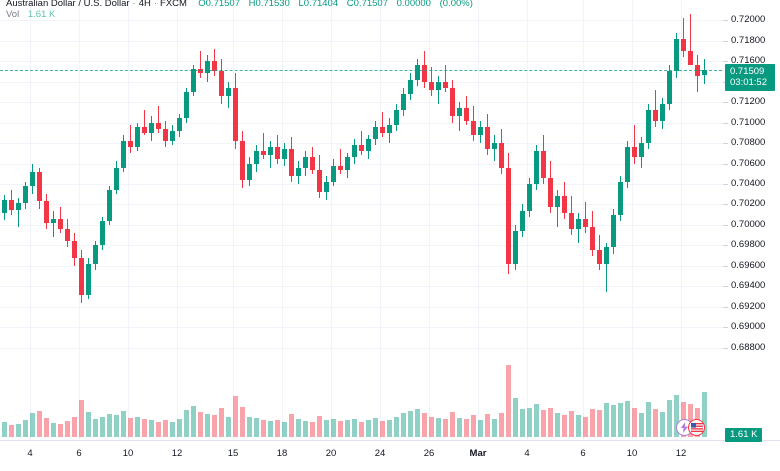  What do you see at coordinates (361, 123) in the screenshot?
I see `horizontal-gridline` at bounding box center [361, 123].